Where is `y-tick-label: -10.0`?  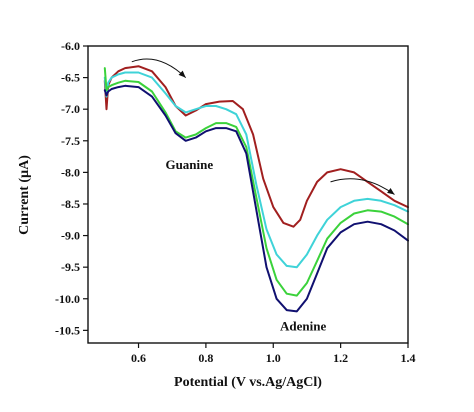
y-tick-label: -10.0 is located at coordinates (67, 299).